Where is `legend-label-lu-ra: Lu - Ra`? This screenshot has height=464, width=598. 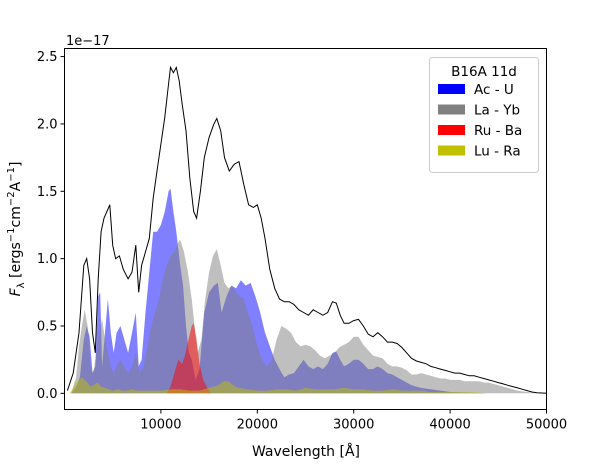
legend-label-lu-ra: Lu - Ra is located at coordinates (497, 152).